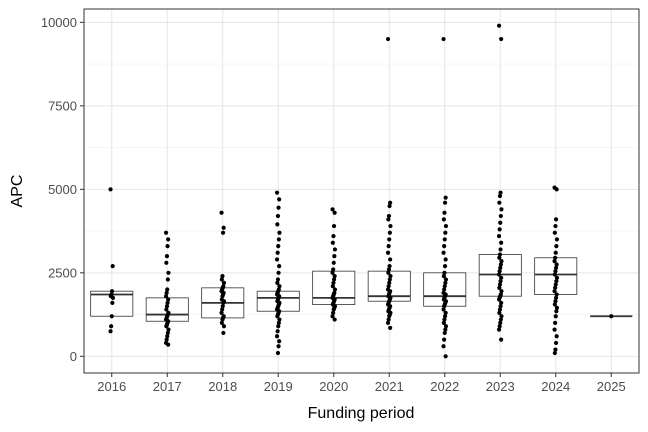 The width and height of the screenshot is (648, 432). Describe the element at coordinates (222, 386) in the screenshot. I see `x-tick-label: 2018` at that location.